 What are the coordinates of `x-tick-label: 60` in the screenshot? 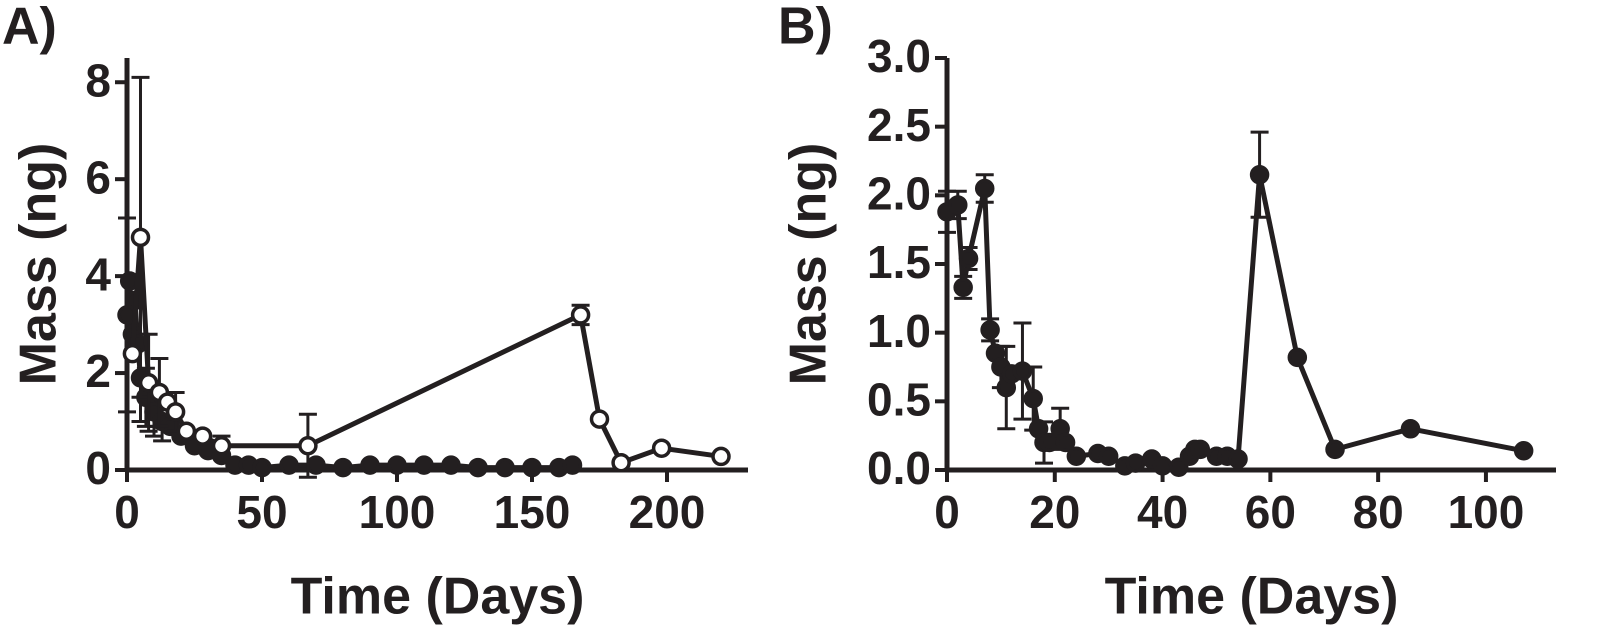 It's located at (1270, 512).